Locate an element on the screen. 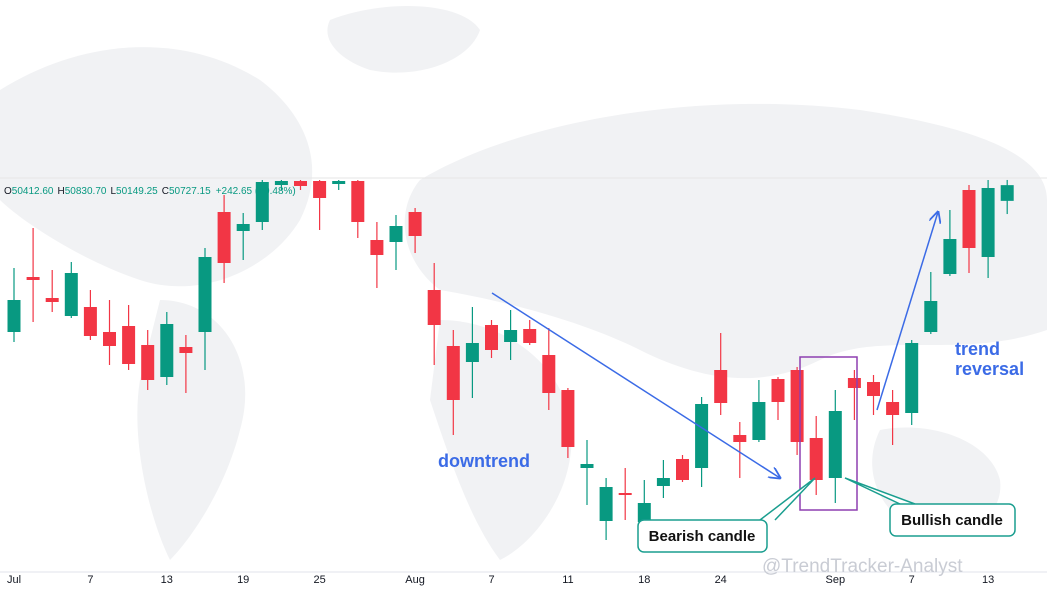  ohlc-value: 50149.25 is located at coordinates (137, 191).